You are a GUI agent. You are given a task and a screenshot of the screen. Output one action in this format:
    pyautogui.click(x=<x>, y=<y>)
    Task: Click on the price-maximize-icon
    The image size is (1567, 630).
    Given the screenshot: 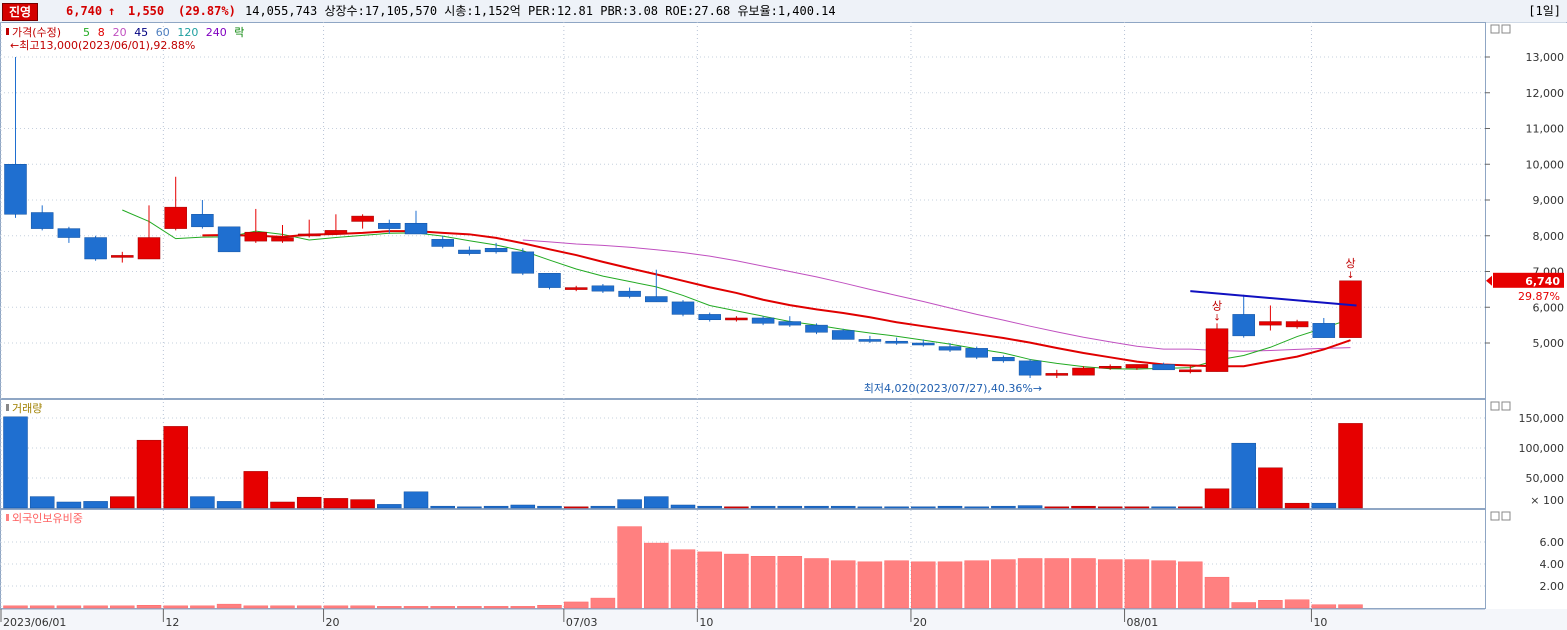 What is the action you would take?
    pyautogui.click(x=1506, y=29)
    